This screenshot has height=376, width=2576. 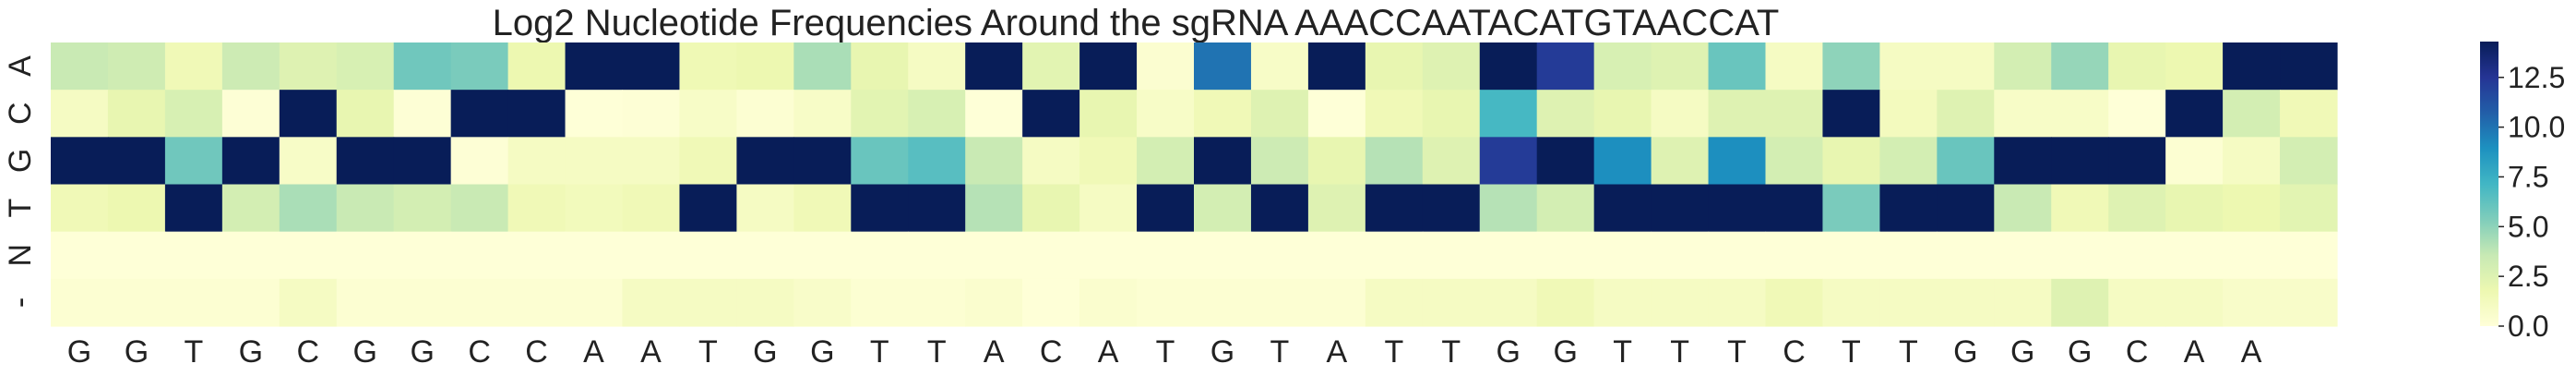 What do you see at coordinates (20, 255) in the screenshot?
I see `y-tick-label: N` at bounding box center [20, 255].